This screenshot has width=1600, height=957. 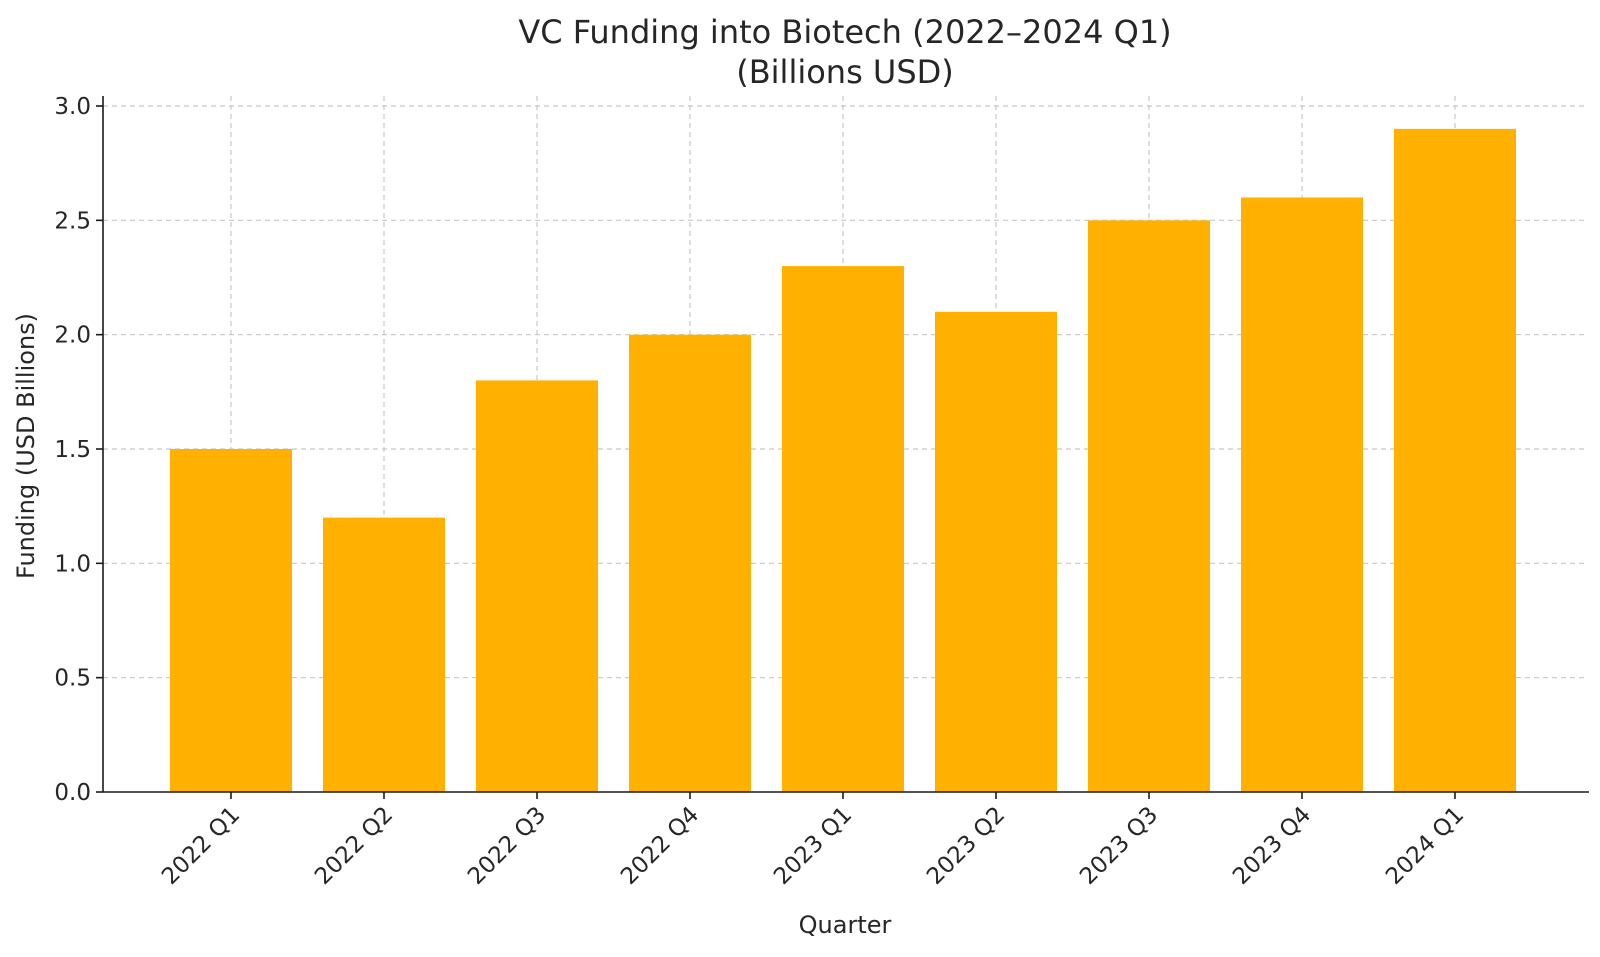 What do you see at coordinates (72, 564) in the screenshot?
I see `y-tick-label: 1.0` at bounding box center [72, 564].